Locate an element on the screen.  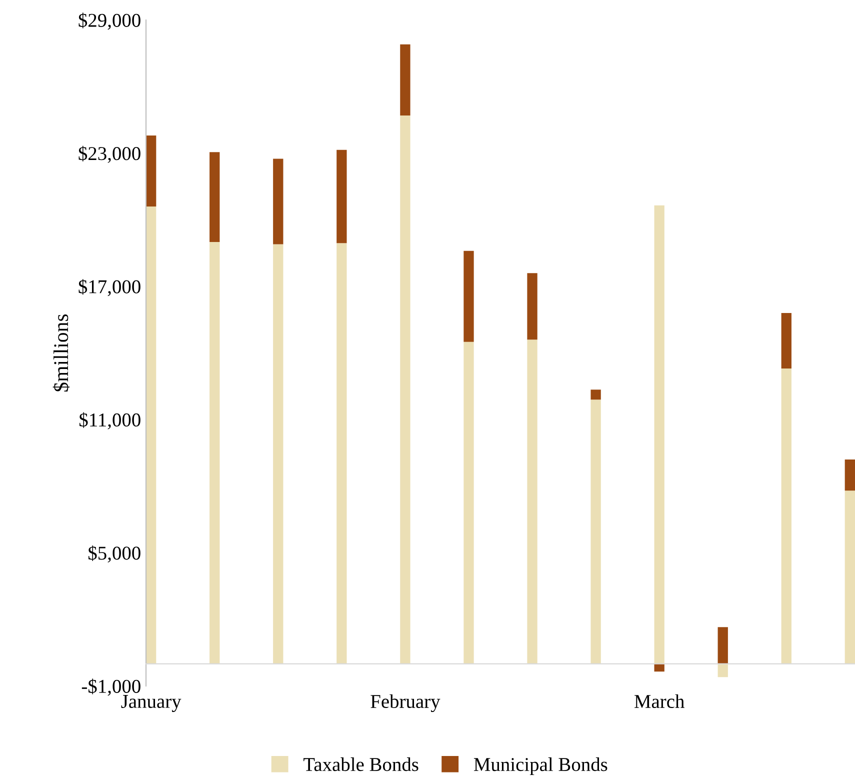
y-axis-title: $millions is located at coordinates (61, 353).